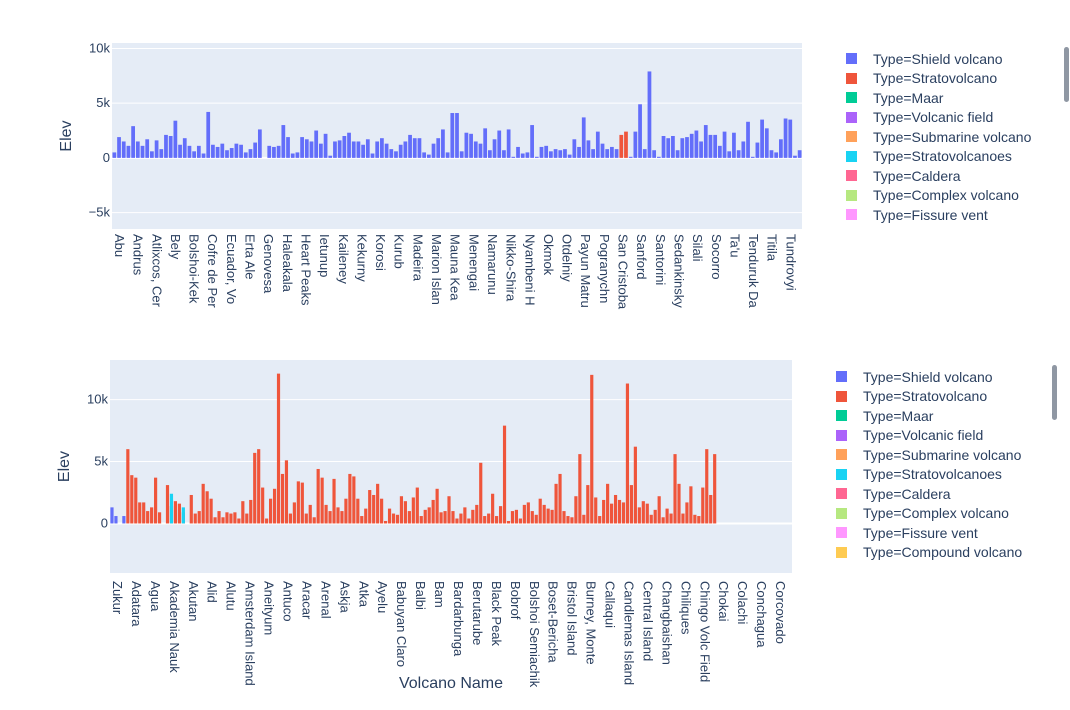 The width and height of the screenshot is (1070, 710). What do you see at coordinates (929, 377) in the screenshot?
I see `legend-item: Type=Shield volcano` at bounding box center [929, 377].